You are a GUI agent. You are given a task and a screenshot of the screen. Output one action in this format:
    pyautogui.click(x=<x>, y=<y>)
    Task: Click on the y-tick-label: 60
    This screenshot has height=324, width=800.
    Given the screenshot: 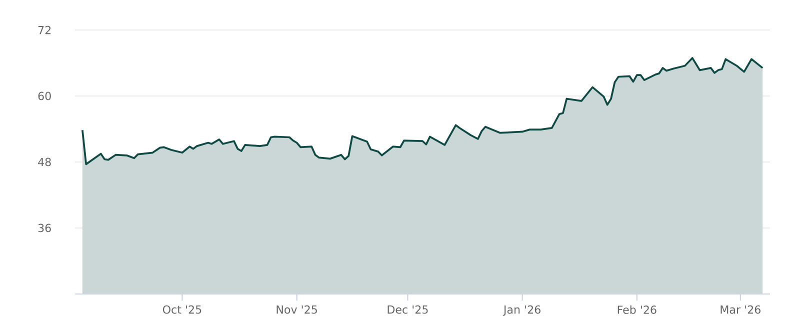 What is the action you would take?
    pyautogui.click(x=44, y=96)
    